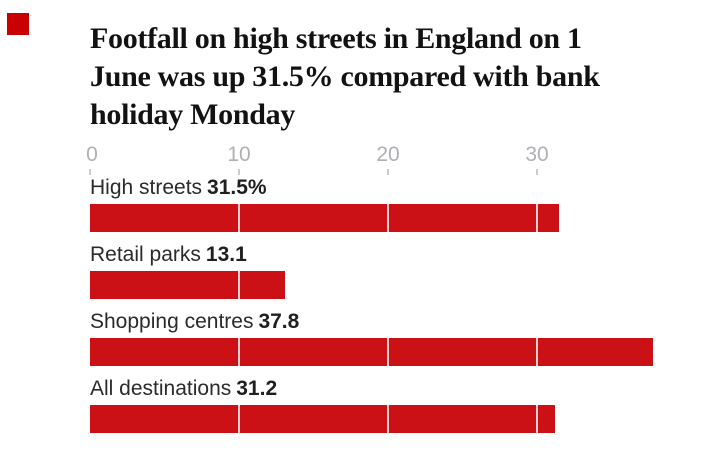 This screenshot has width=720, height=456. Describe the element at coordinates (345, 76) in the screenshot. I see `chart-title-line-2: June was up 31.5% compared with bank` at that location.